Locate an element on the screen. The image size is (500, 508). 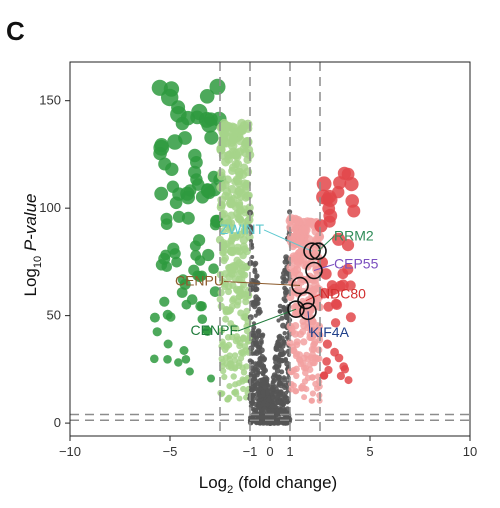
x-tick-label: −10 is located at coordinates (70, 451).